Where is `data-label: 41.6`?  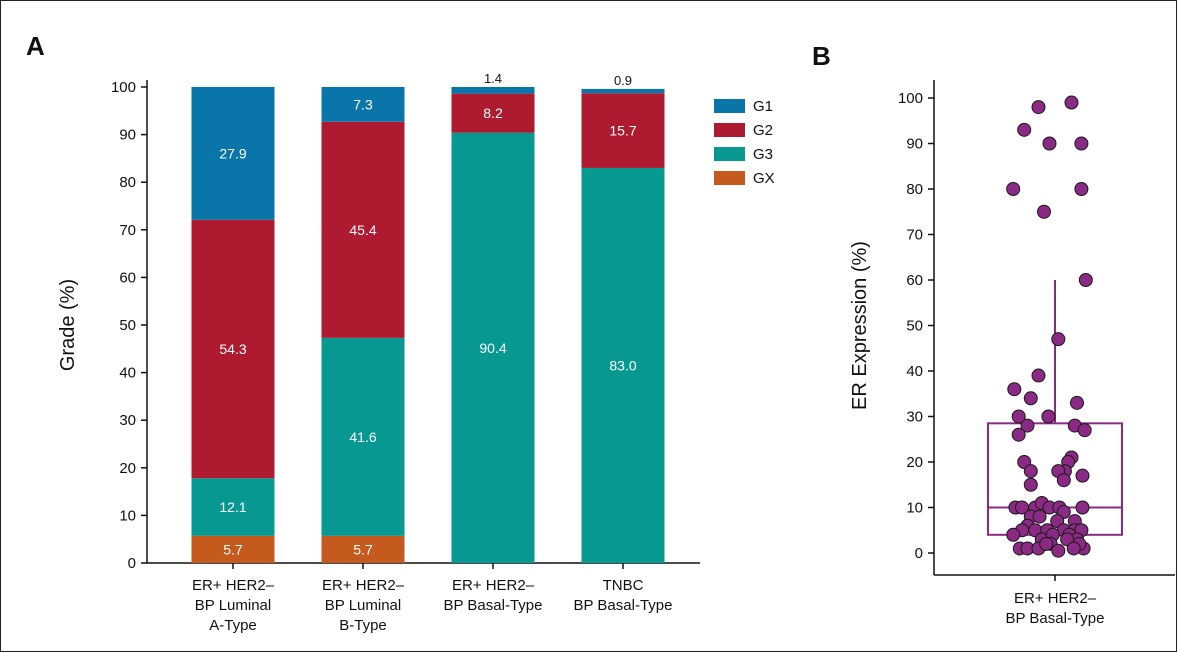
data-label: 41.6 is located at coordinates (362, 437).